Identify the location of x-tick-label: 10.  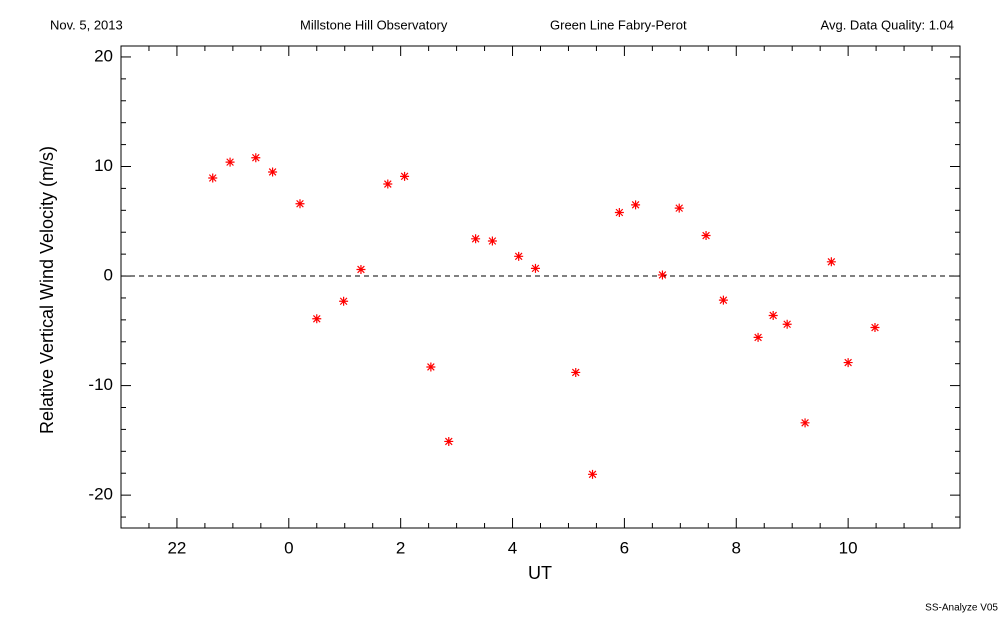
(848, 547).